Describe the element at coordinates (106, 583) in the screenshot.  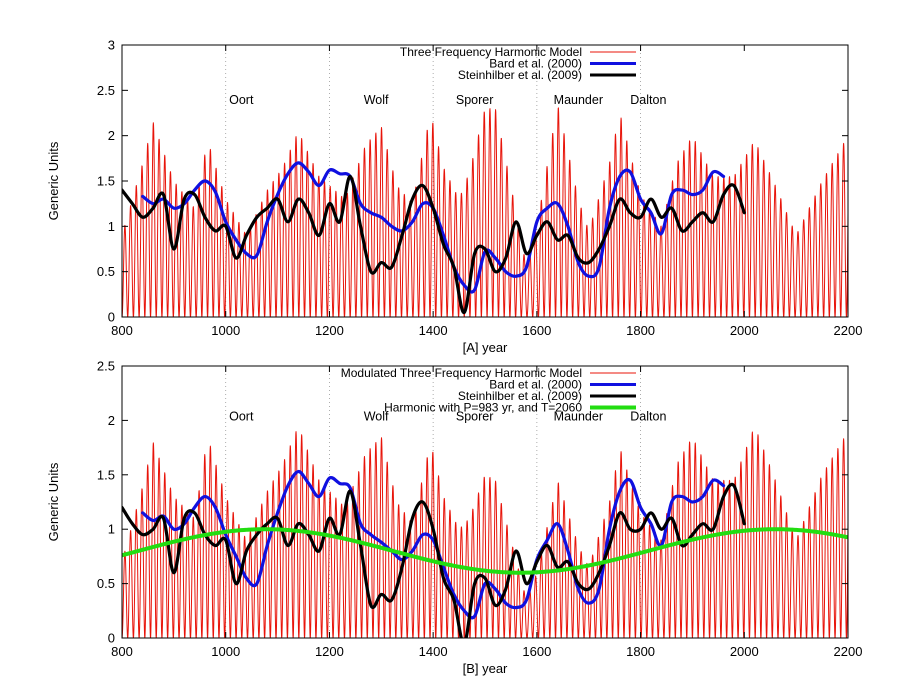
I see `panel-b-y-tick-label: 0.5` at that location.